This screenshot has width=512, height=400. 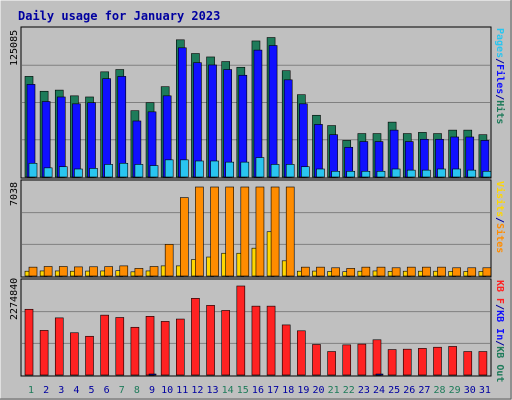 I want to click on panel1-legend: Pages/Files/Hits, so click(x=500, y=76).